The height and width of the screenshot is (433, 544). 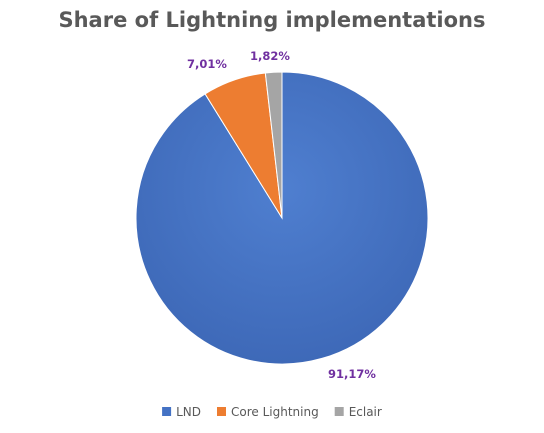 What do you see at coordinates (221, 411) in the screenshot?
I see `legend-swatch-core-lightning` at bounding box center [221, 411].